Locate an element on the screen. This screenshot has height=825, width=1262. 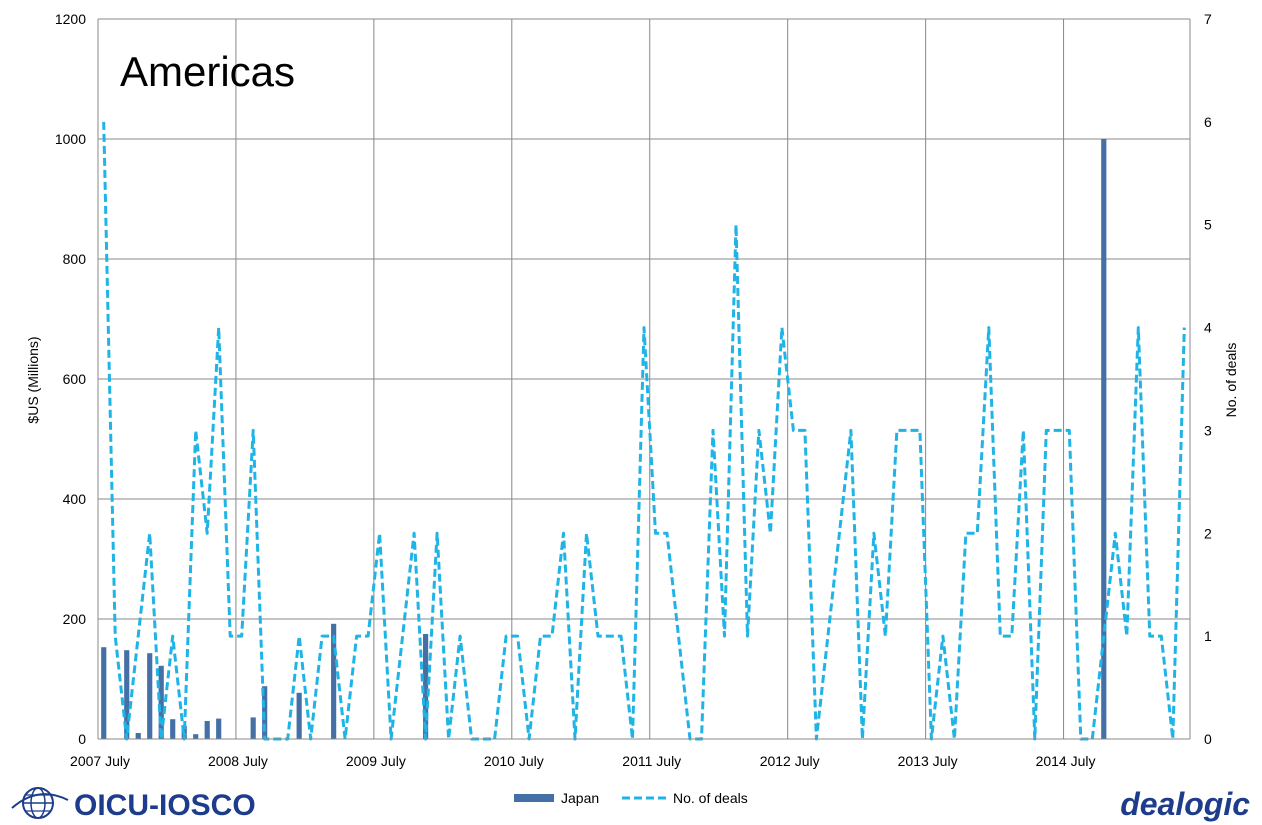
y-tick-label: 1200 is located at coordinates (70, 19).